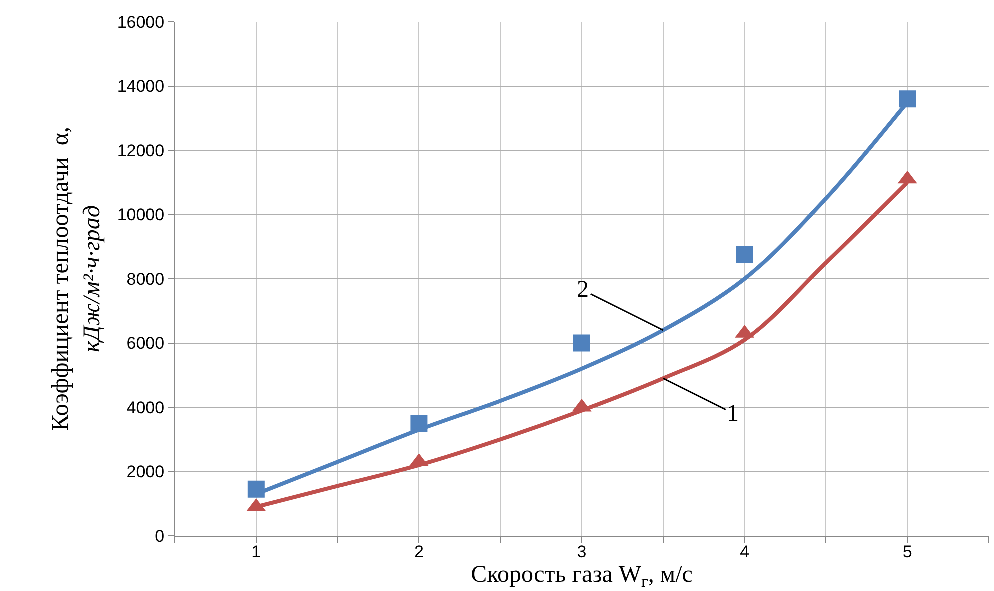  I want to click on y-tick-label: 2000, so click(145, 472).